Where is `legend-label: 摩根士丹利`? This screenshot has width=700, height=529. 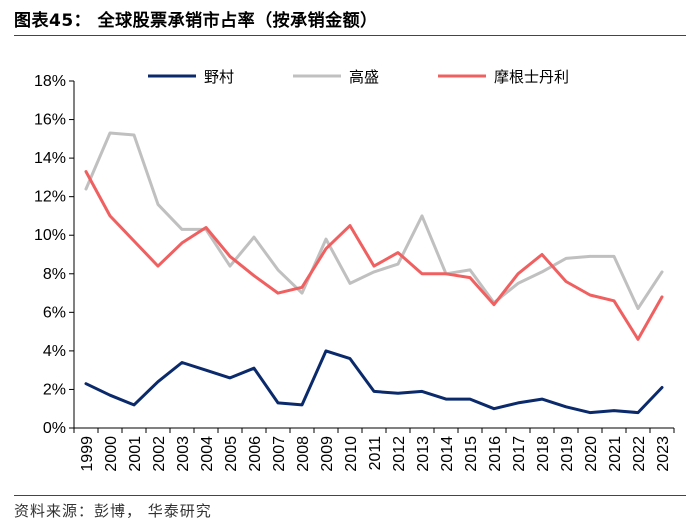
legend-label: 摩根士丹利 is located at coordinates (531, 77).